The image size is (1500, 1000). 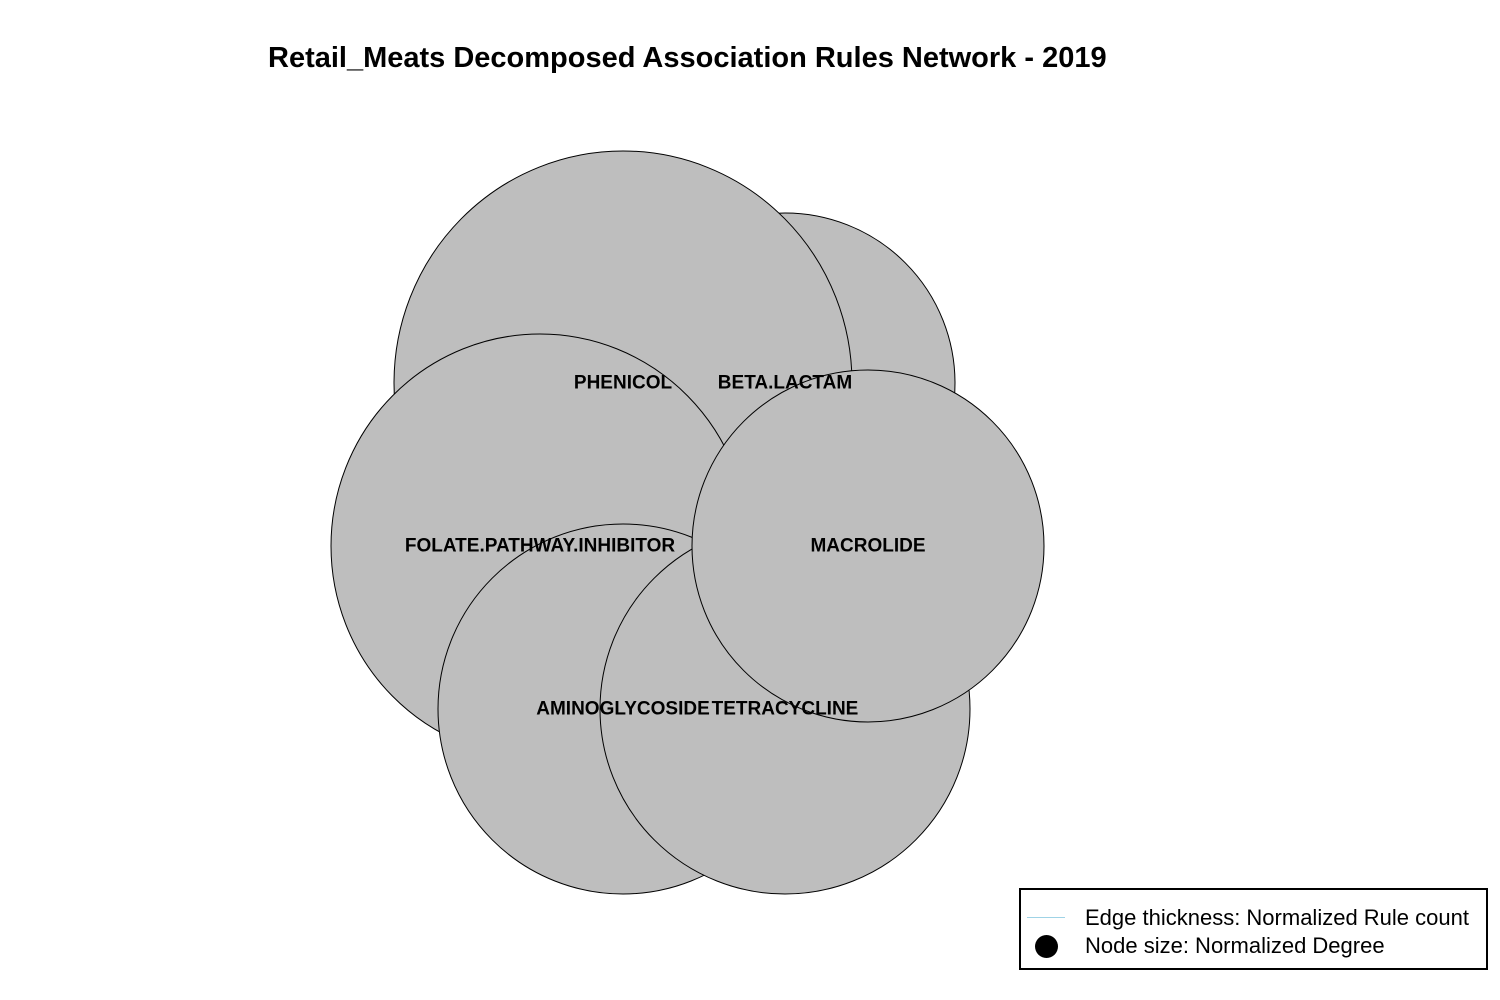 What do you see at coordinates (1277, 917) in the screenshot?
I see `legend-edge-label: Edge thickness: Normalized Rule count` at bounding box center [1277, 917].